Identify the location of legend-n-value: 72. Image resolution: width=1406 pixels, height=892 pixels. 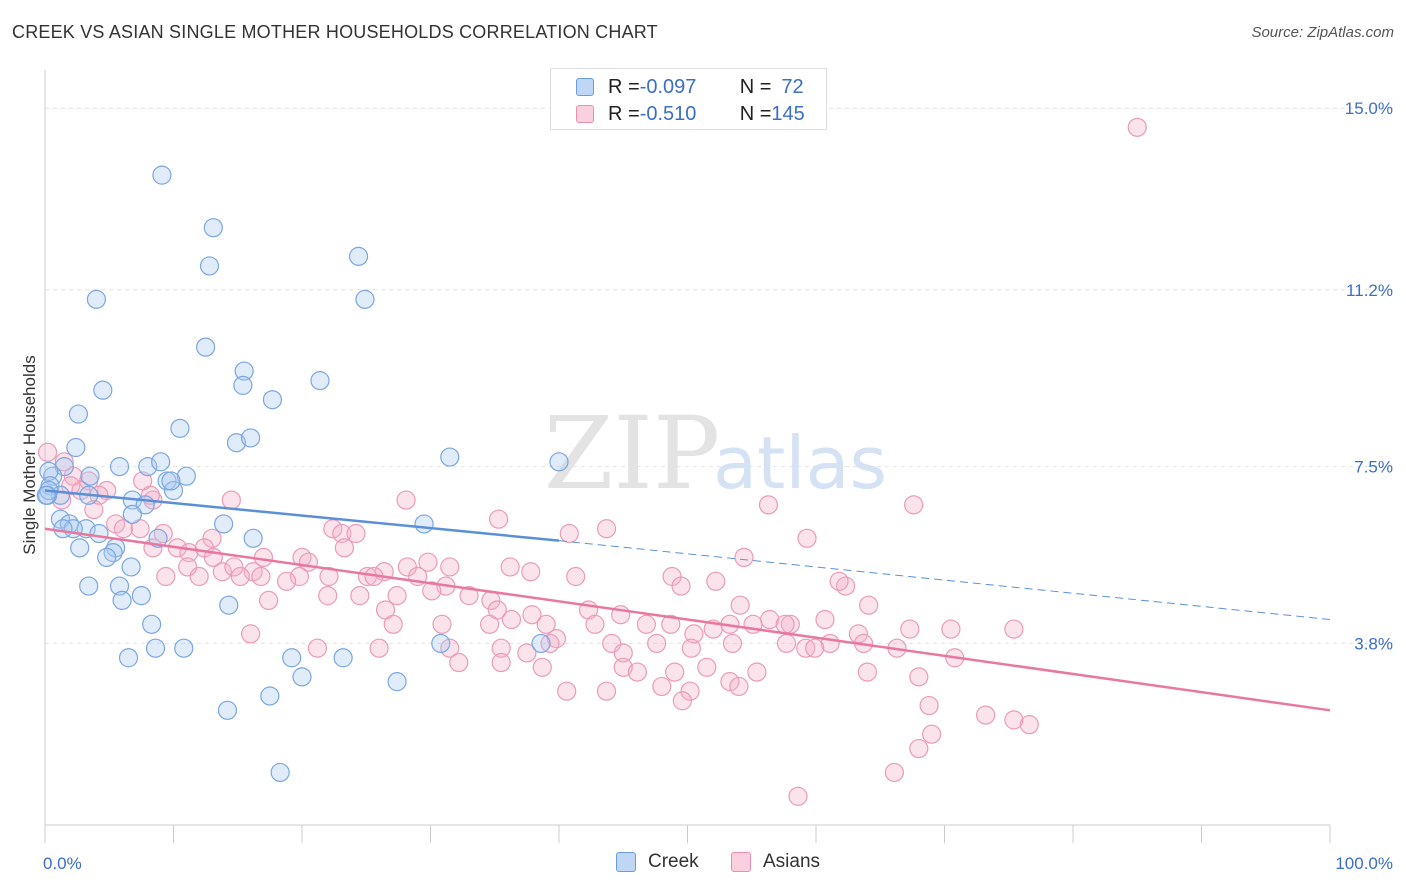
(792, 86).